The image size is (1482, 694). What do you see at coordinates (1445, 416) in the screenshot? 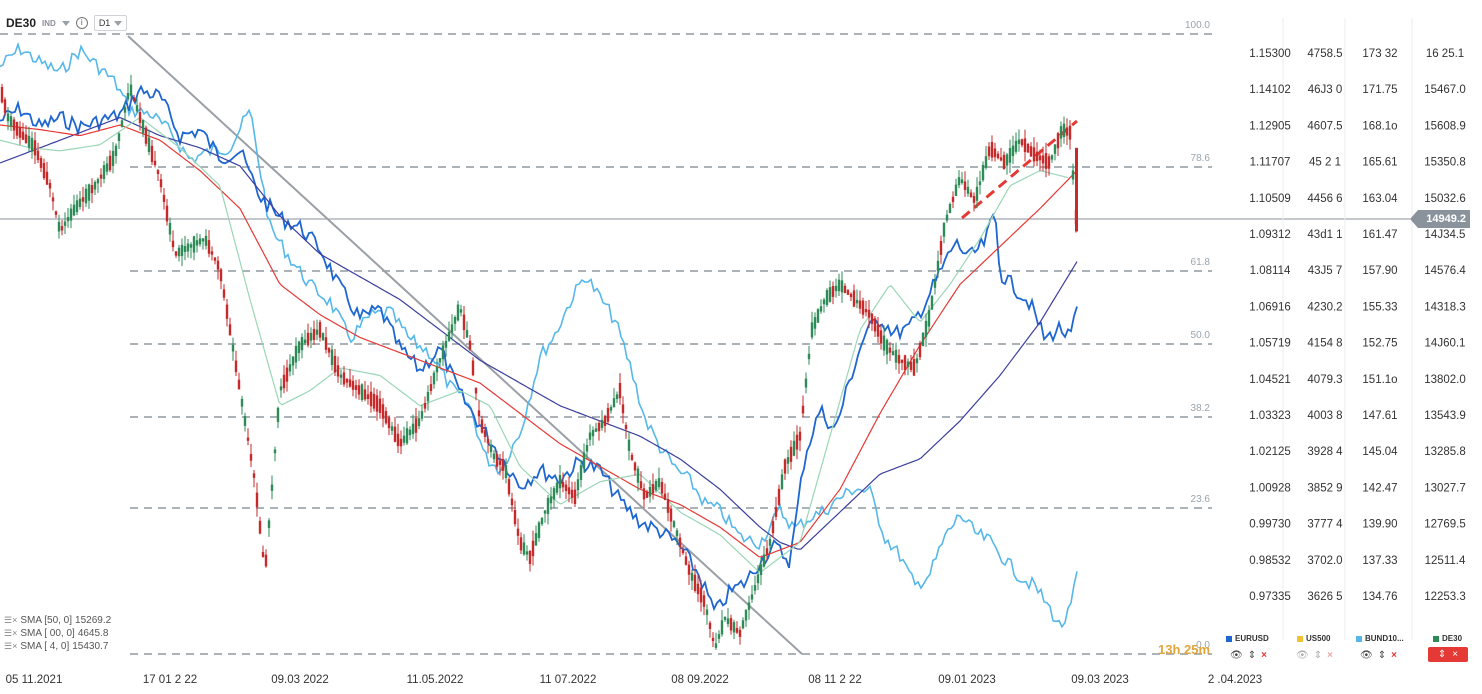
I see `axis-tick-label: 13543.9` at bounding box center [1445, 416].